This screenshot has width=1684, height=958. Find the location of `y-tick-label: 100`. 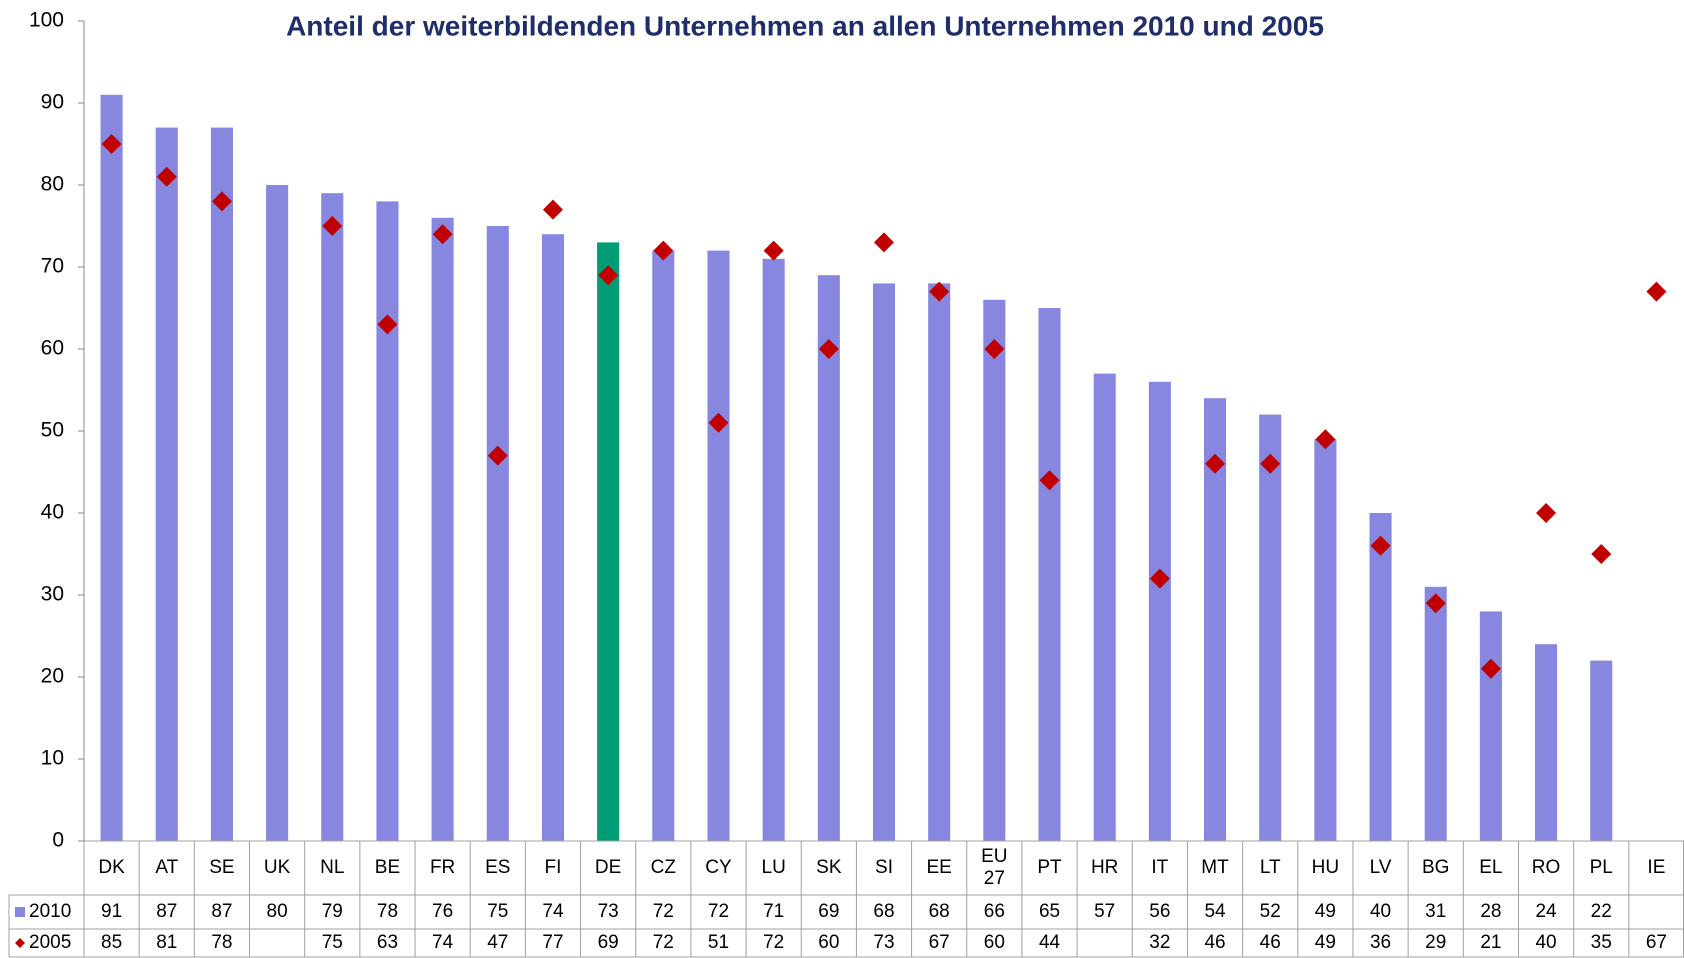

y-tick-label: 100 is located at coordinates (46, 20).